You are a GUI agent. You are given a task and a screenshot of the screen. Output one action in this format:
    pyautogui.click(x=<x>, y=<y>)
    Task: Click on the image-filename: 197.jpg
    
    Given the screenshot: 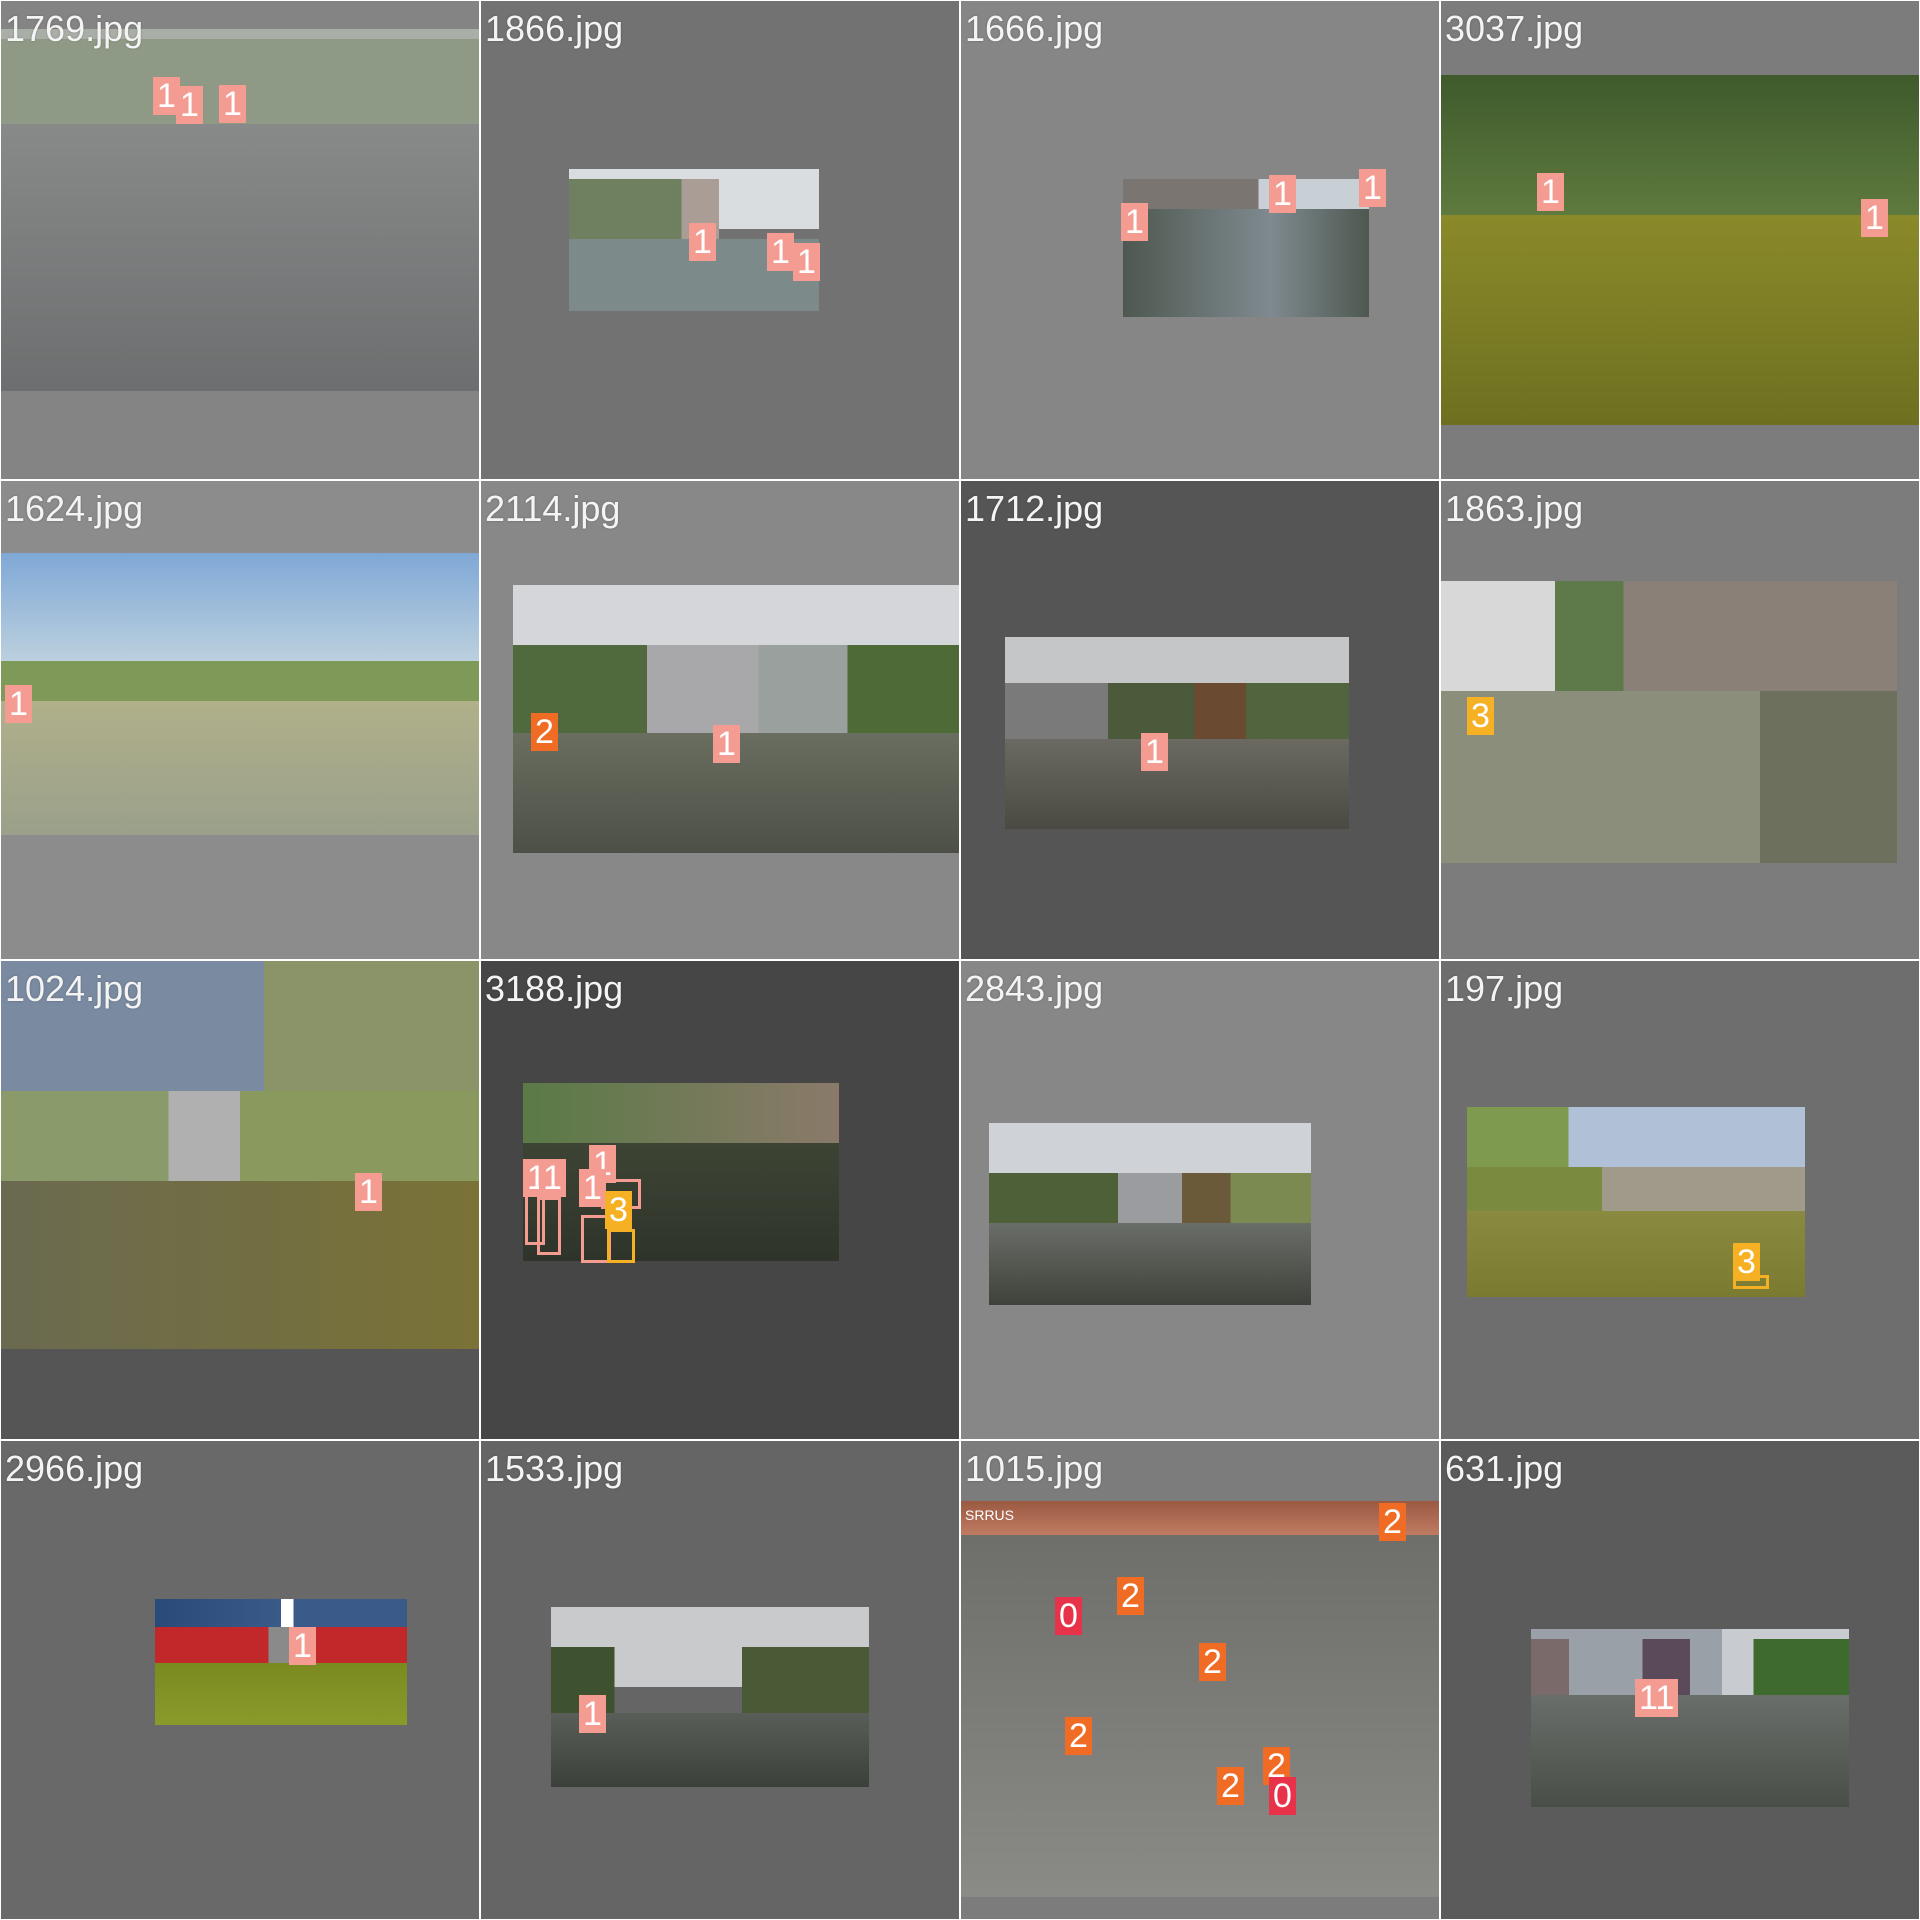 What is the action you would take?
    pyautogui.click(x=1504, y=988)
    